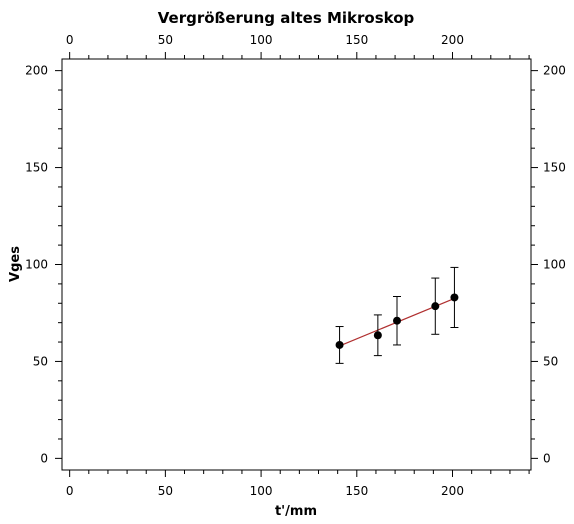  Describe the element at coordinates (554, 265) in the screenshot. I see `y-right-tick-label: 100` at that location.